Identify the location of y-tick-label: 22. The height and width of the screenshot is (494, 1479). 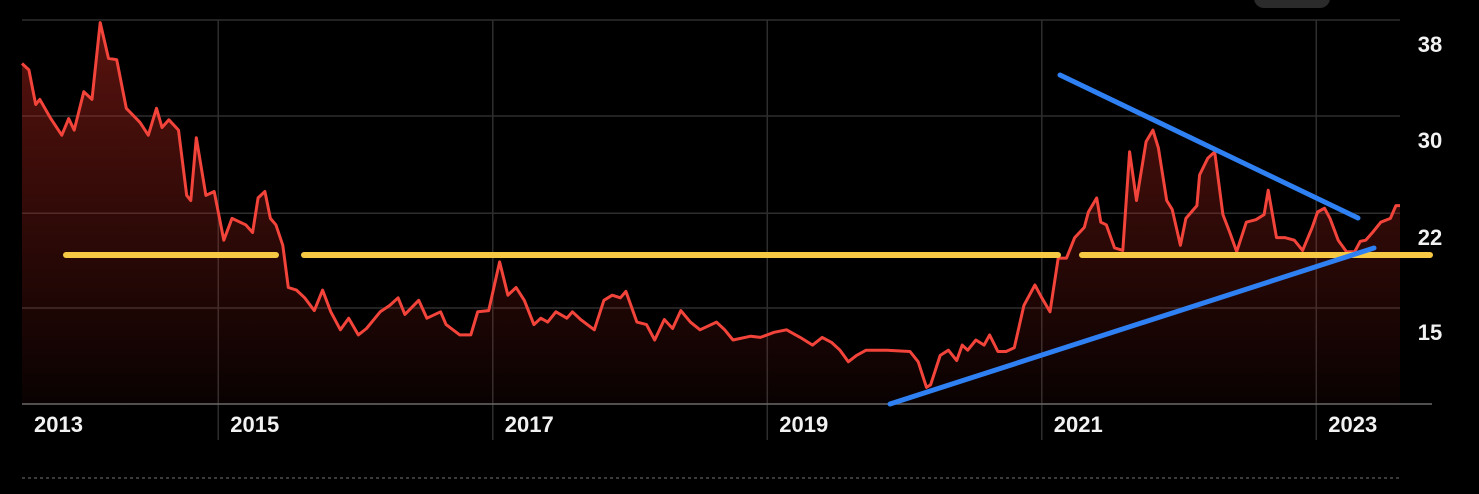
(1430, 237).